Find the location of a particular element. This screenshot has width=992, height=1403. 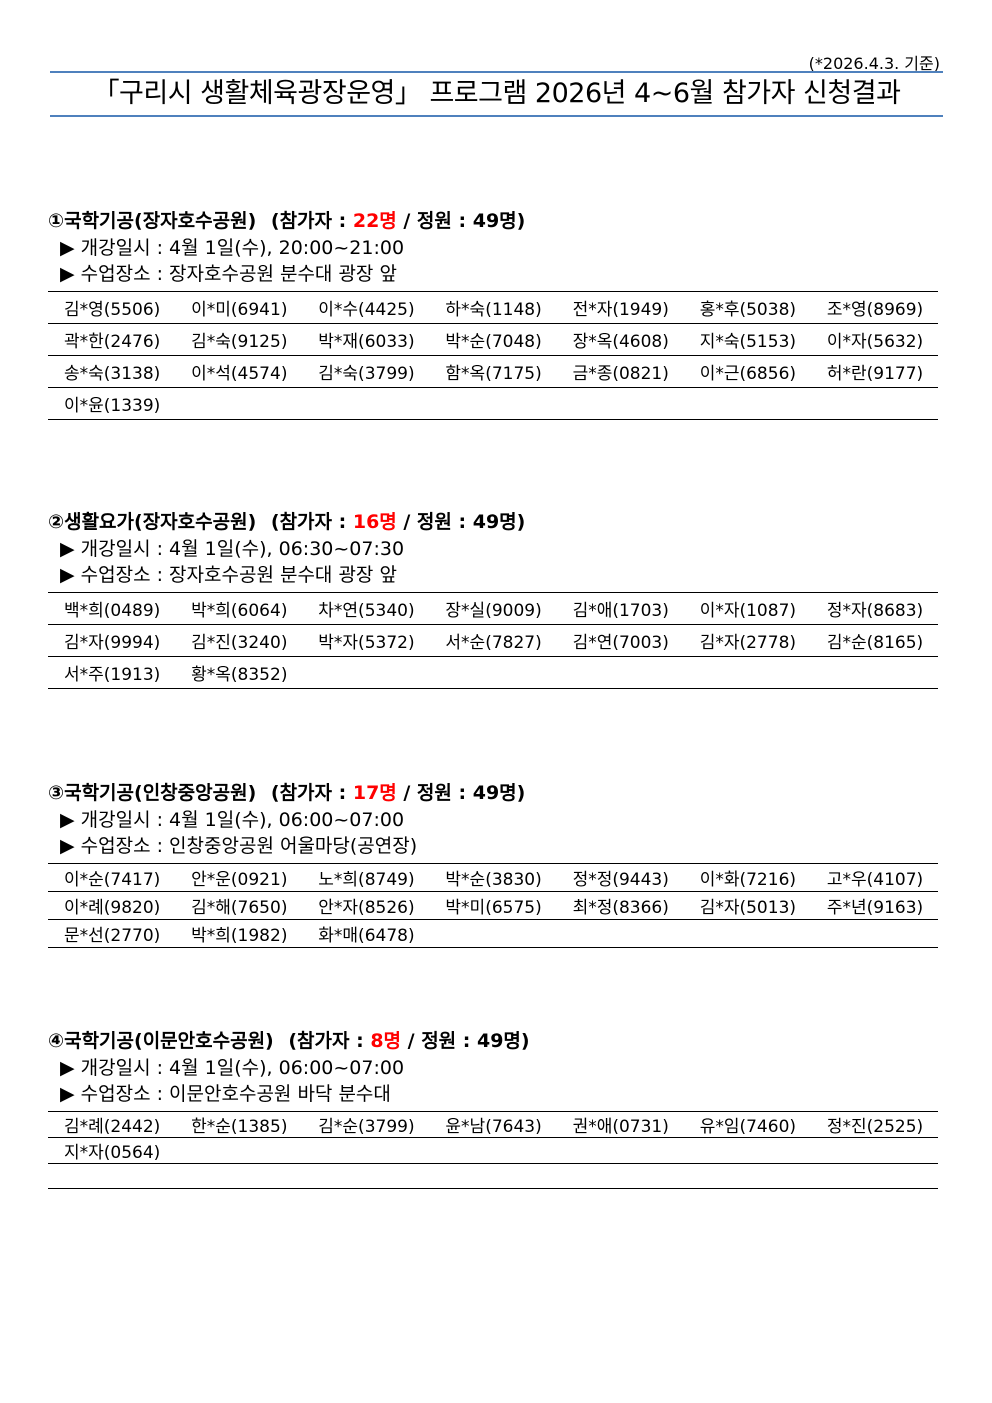

participant-cell: 정*정(9443) is located at coordinates (620, 877).